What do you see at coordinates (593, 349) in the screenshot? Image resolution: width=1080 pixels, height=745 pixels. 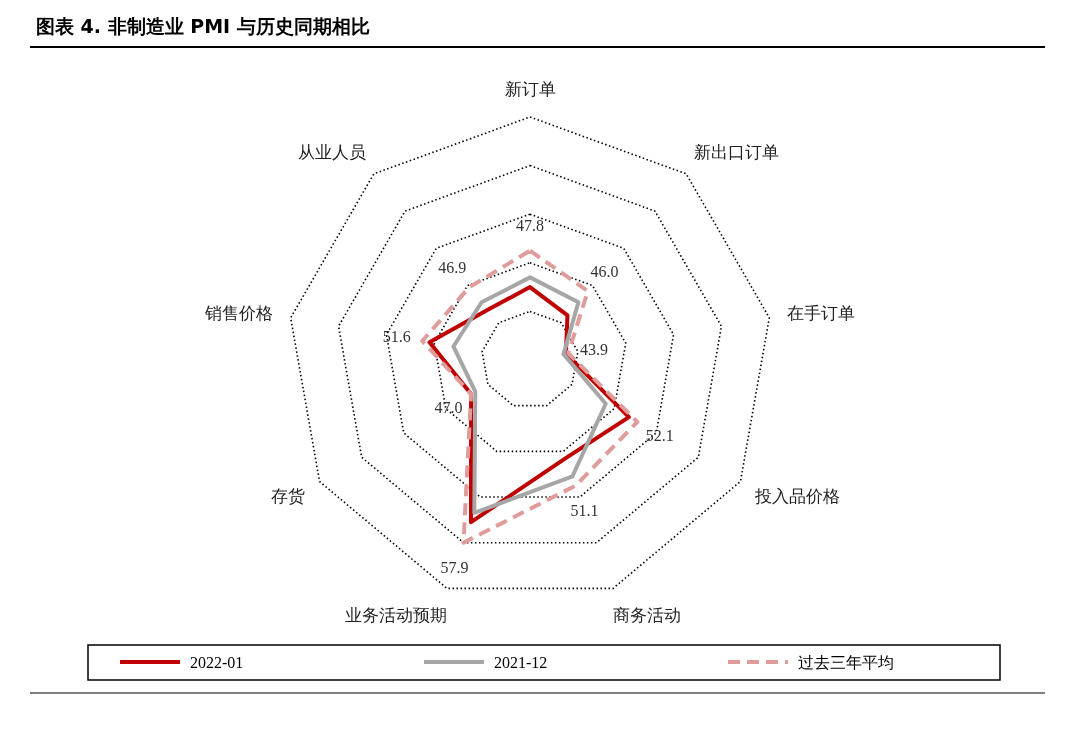 I see `text: 43.9` at bounding box center [593, 349].